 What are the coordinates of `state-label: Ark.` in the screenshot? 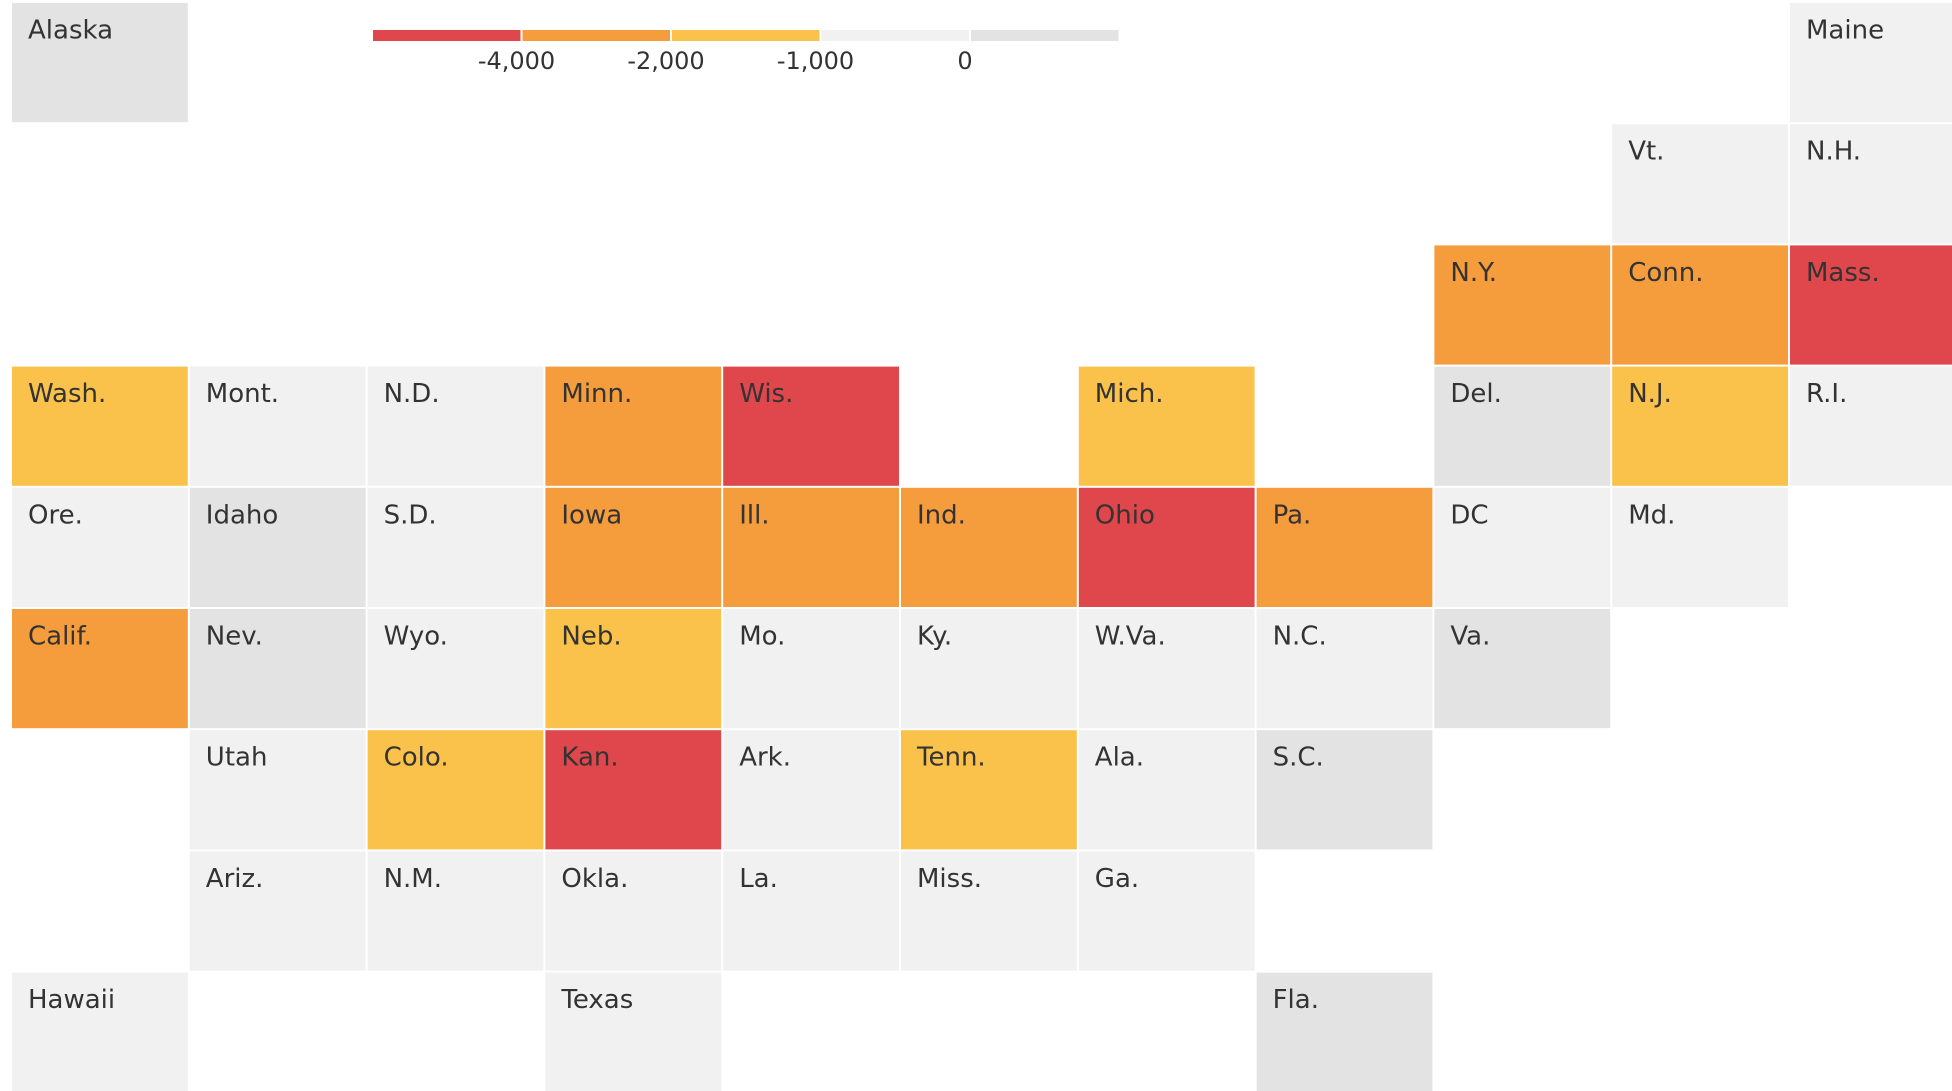 It's located at (765, 758).